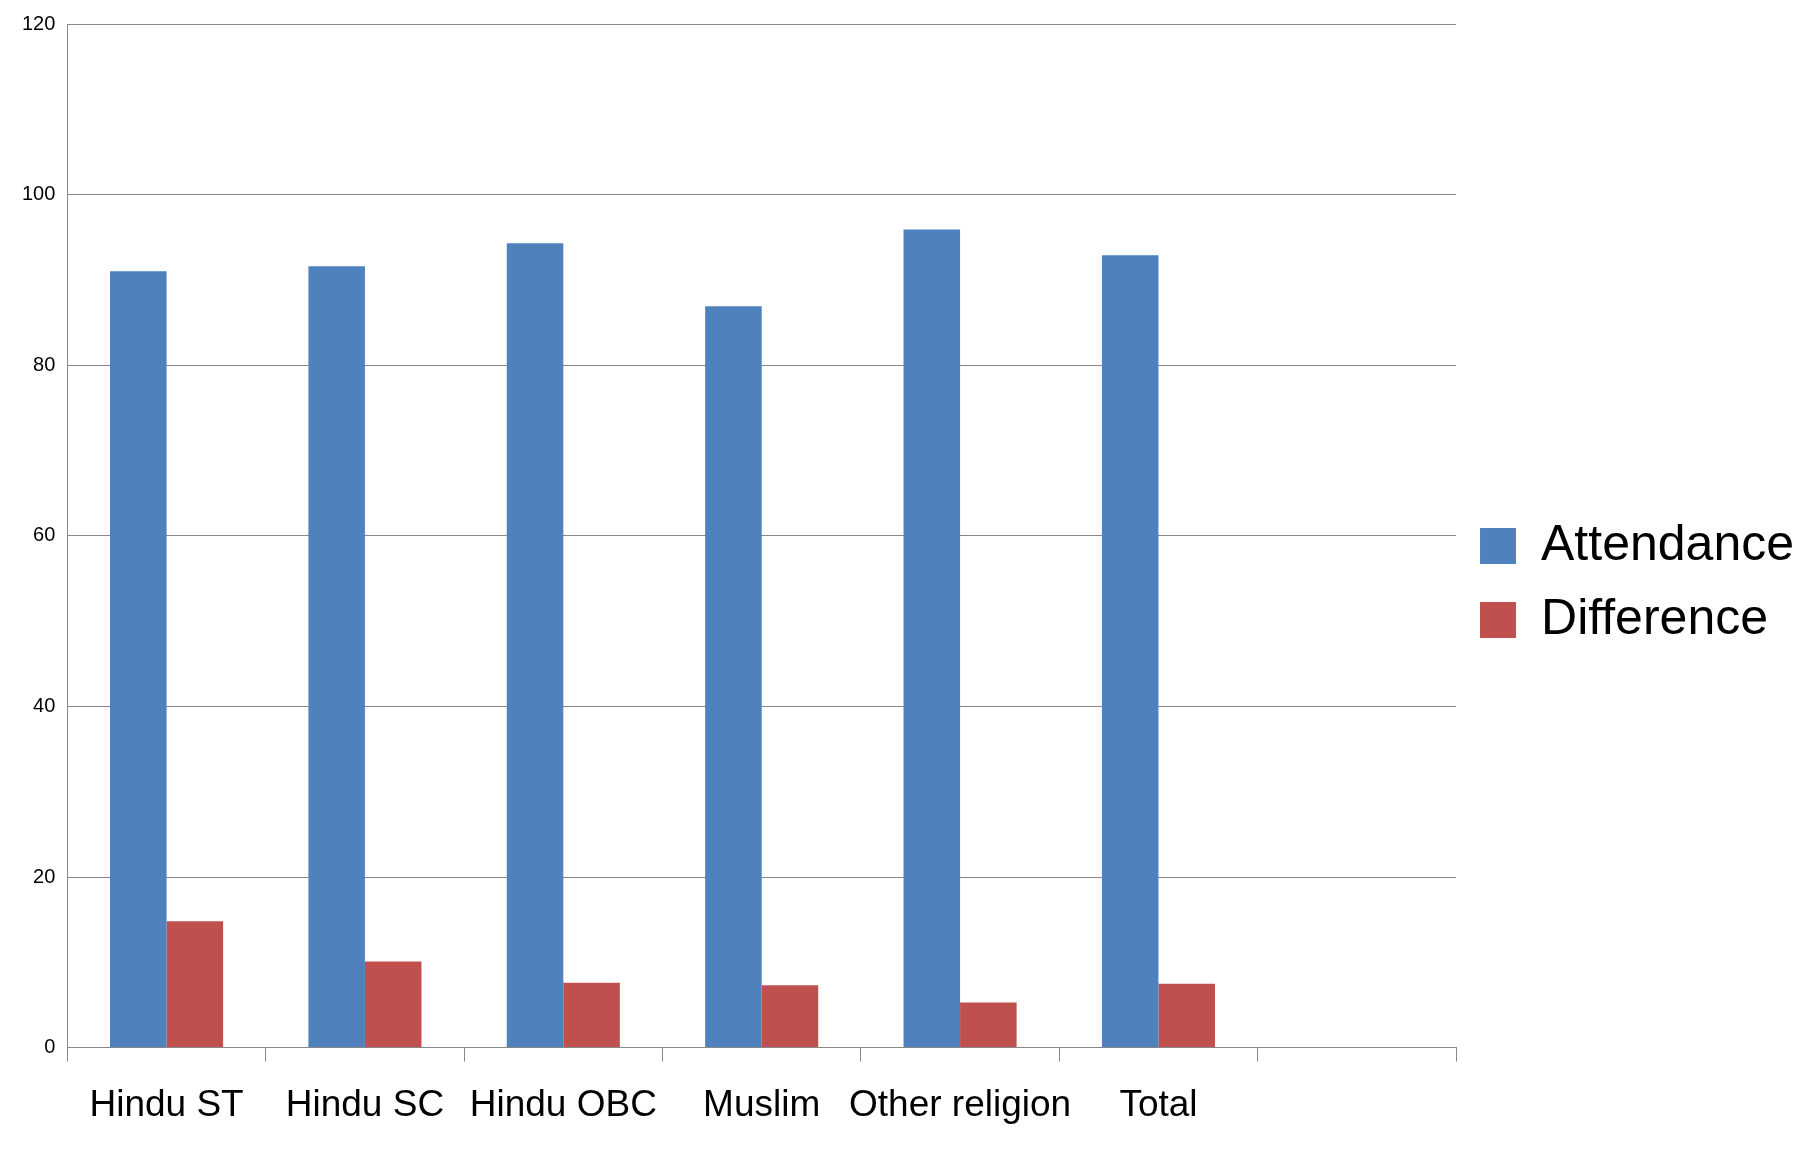  What do you see at coordinates (44, 875) in the screenshot?
I see `y-tick-label: 20` at bounding box center [44, 875].